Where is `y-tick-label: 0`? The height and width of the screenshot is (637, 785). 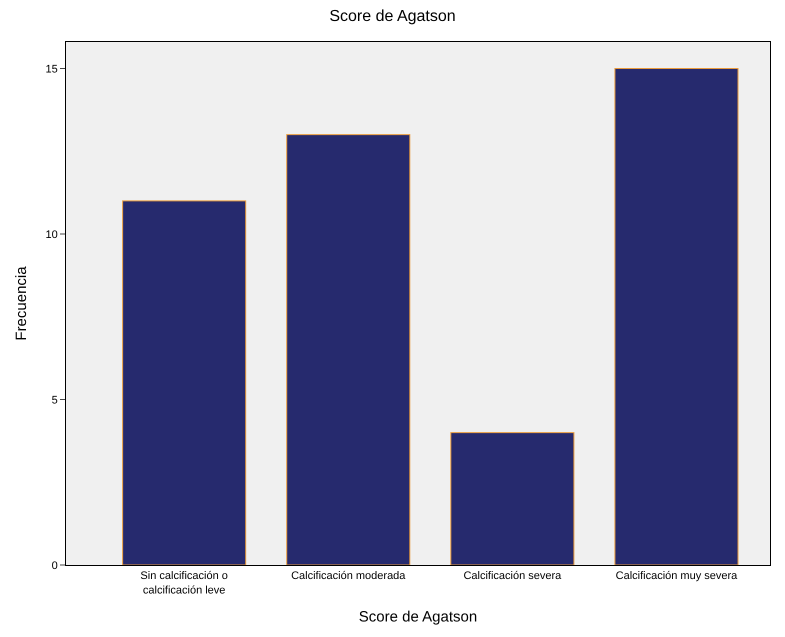 y-tick-label: 0 is located at coordinates (55, 566).